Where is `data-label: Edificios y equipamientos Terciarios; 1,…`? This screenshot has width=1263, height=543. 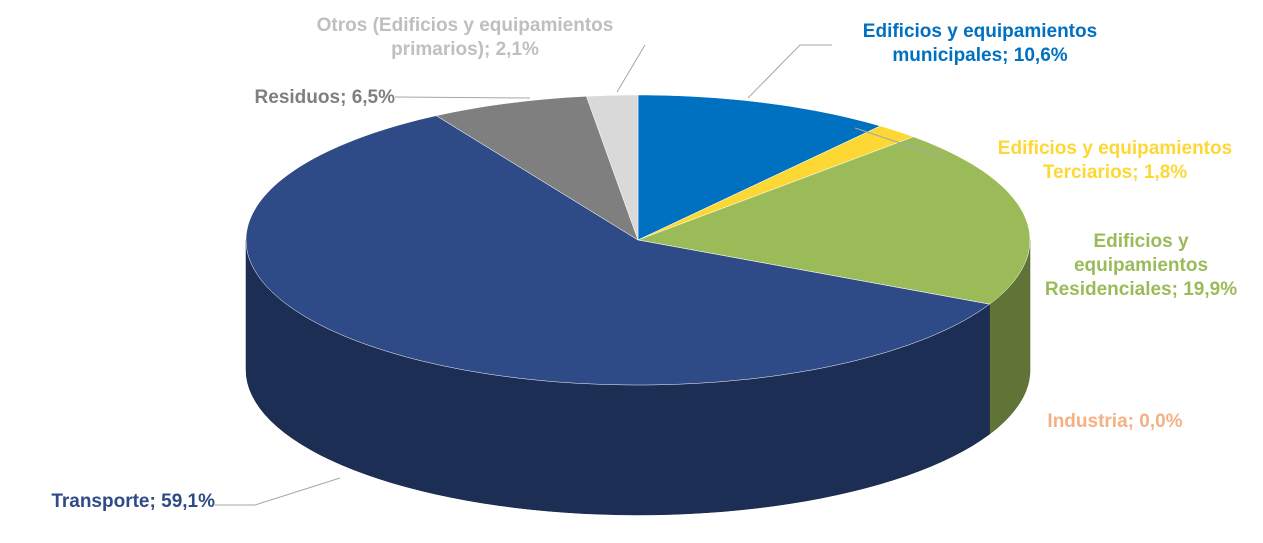
data-label: Edificios y equipamientos Terciarios; 1,… is located at coordinates (1114, 161).